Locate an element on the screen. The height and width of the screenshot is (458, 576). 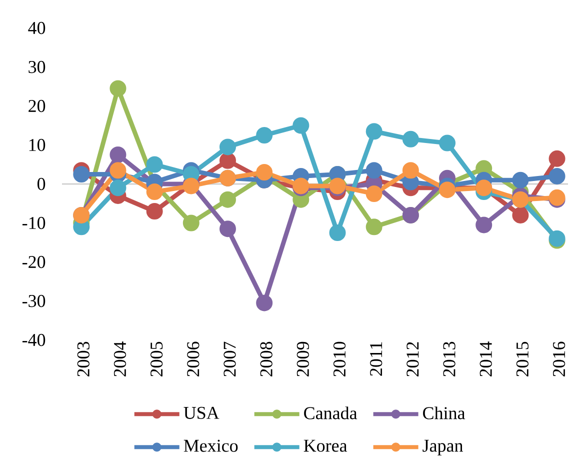
x-tick-label: 2011 is located at coordinates (376, 359).